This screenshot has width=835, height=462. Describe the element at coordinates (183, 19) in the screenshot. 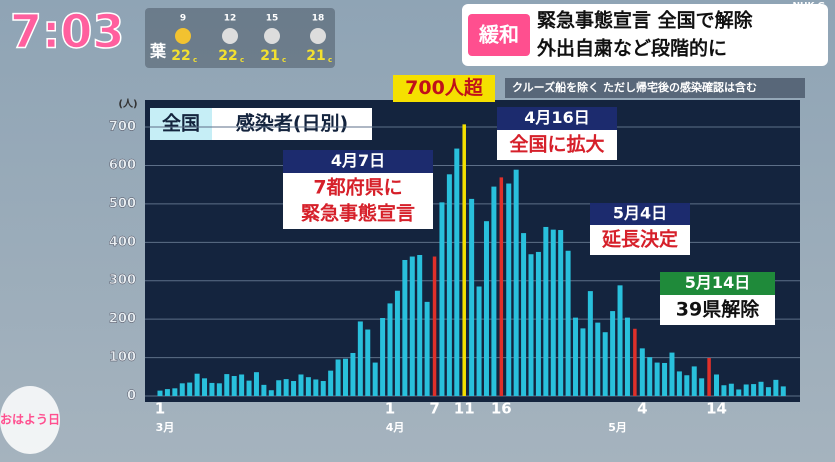

I see `weather-hour: 9` at that location.